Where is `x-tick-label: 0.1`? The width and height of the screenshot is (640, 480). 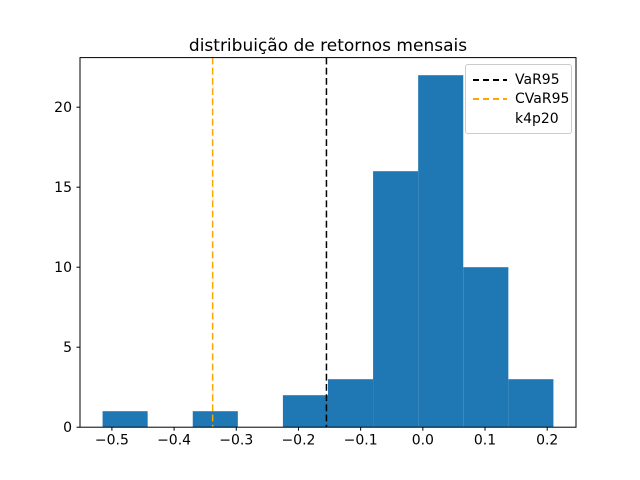 x-tick-label: 0.1 is located at coordinates (485, 441).